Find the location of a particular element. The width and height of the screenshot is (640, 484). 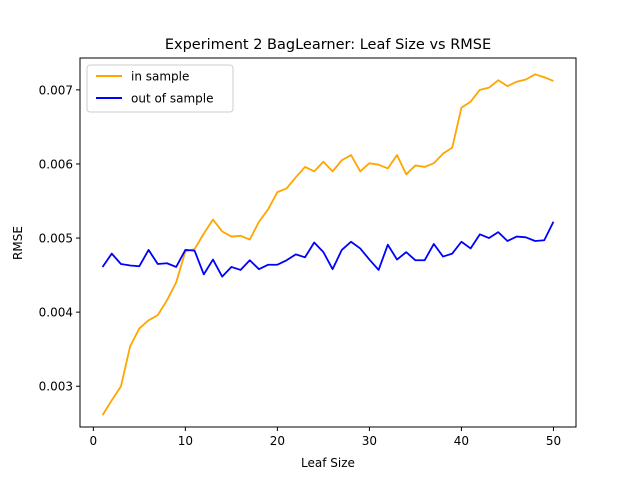

legend-label-out-of-sample: out of sample is located at coordinates (172, 99).